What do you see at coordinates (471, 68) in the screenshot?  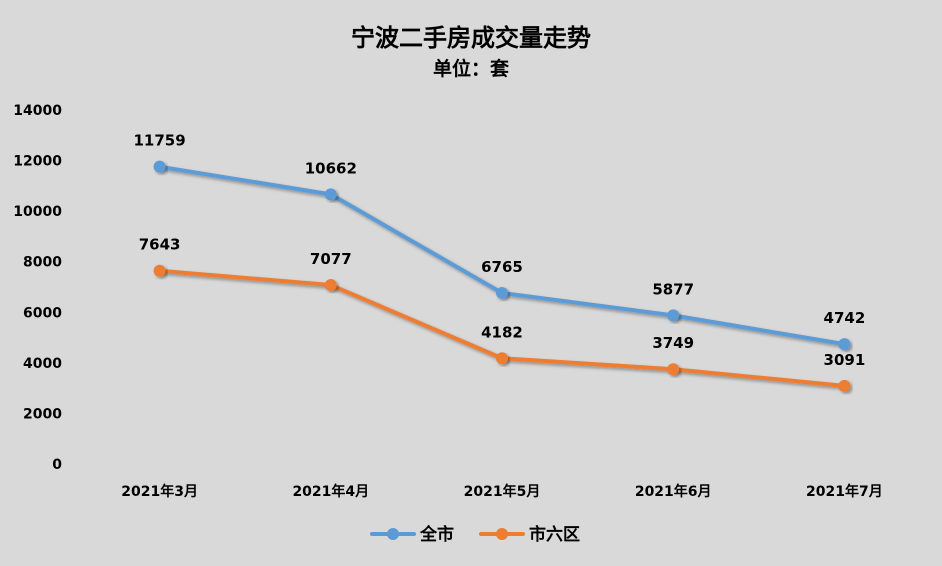 I see `chart-subtitle: 单位：套` at bounding box center [471, 68].